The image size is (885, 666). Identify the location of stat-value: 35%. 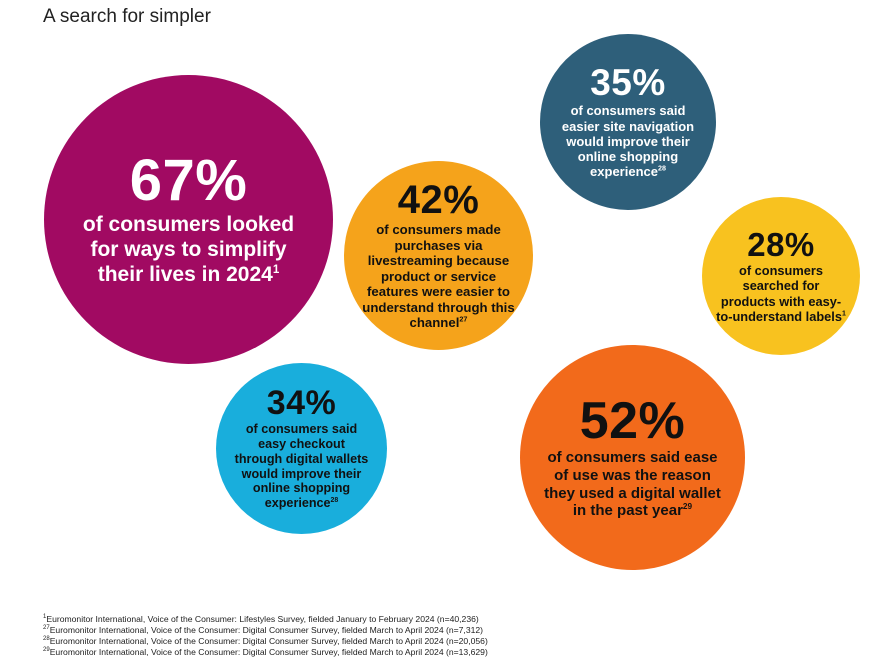
(628, 83).